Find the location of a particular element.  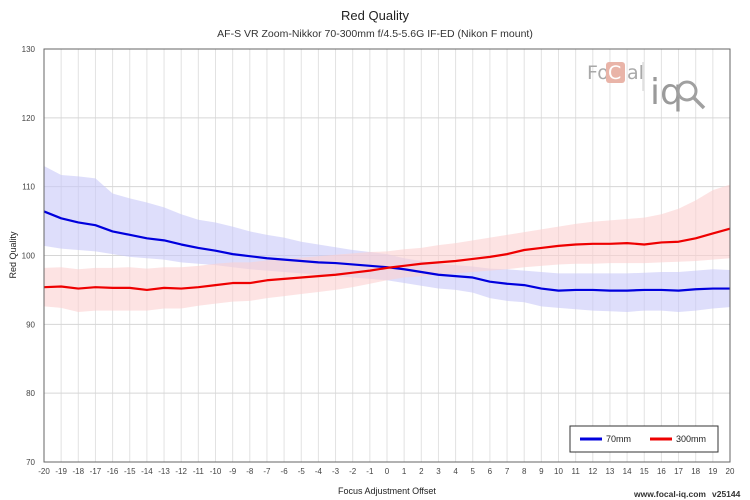

x-tick-label: 19 is located at coordinates (712, 471).